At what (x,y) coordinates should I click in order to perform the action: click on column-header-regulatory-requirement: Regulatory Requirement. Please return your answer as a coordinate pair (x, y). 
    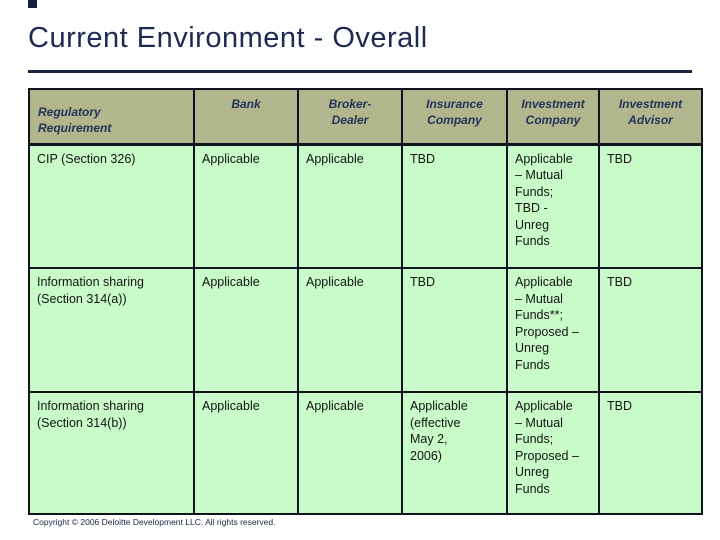
    Looking at the image, I should click on (111, 117).